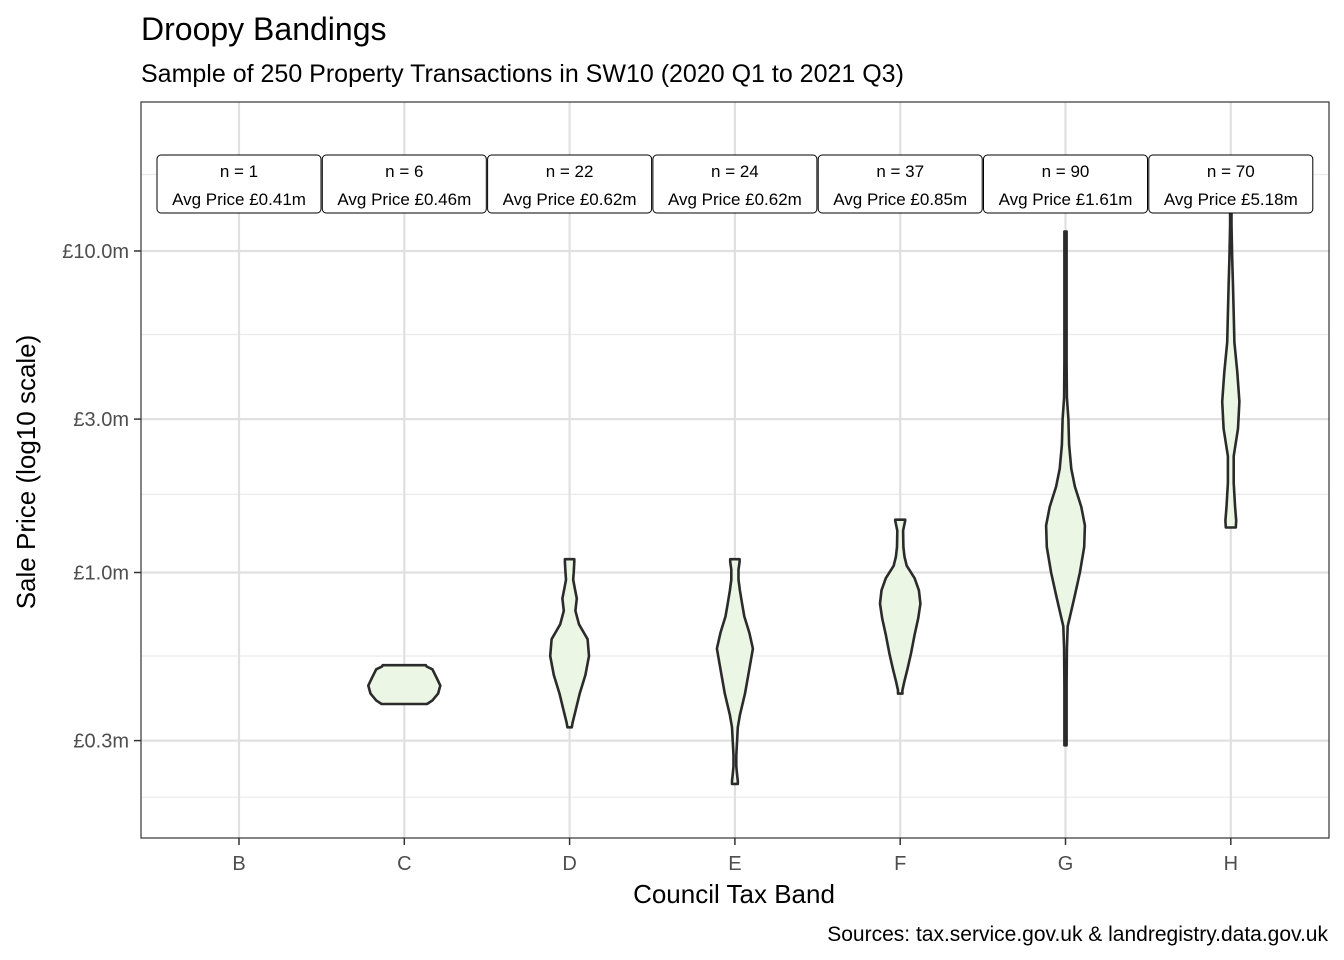 The width and height of the screenshot is (1344, 960). What do you see at coordinates (26, 472) in the screenshot?
I see `y-axis-title: Sale Price (log10 scale)` at bounding box center [26, 472].